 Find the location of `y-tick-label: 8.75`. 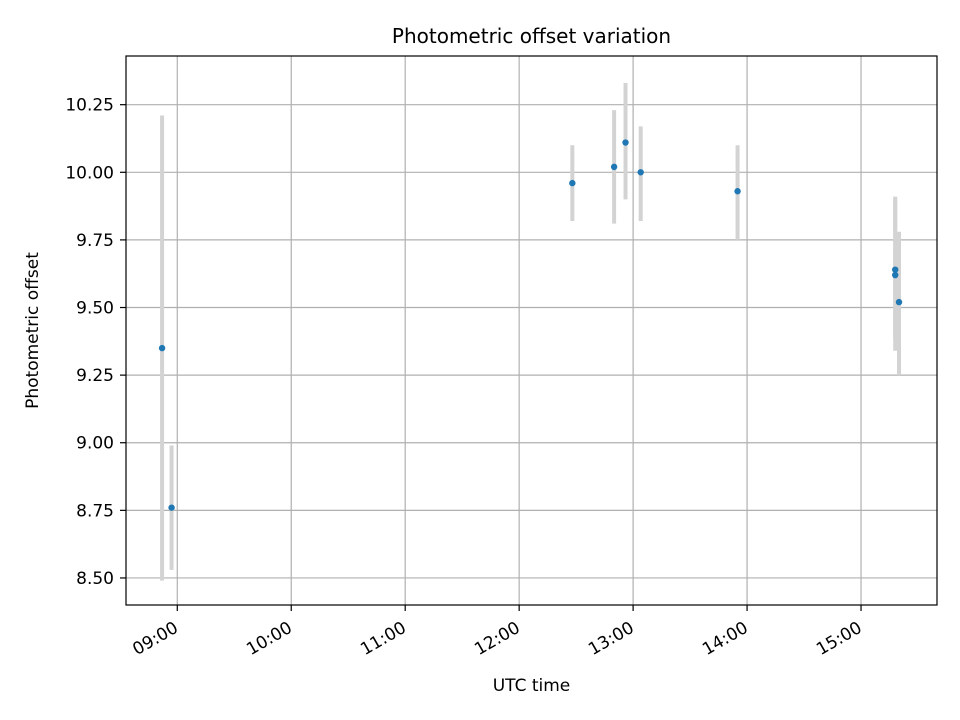

y-tick-label: 8.75 is located at coordinates (95, 511).